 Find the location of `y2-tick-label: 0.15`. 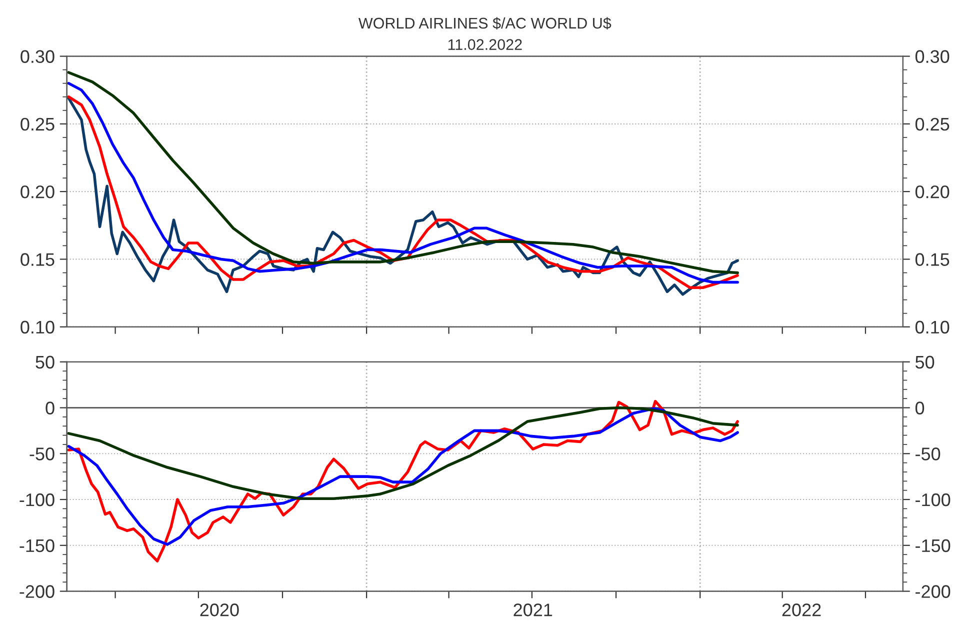

y2-tick-label: 0.15 is located at coordinates (932, 259).